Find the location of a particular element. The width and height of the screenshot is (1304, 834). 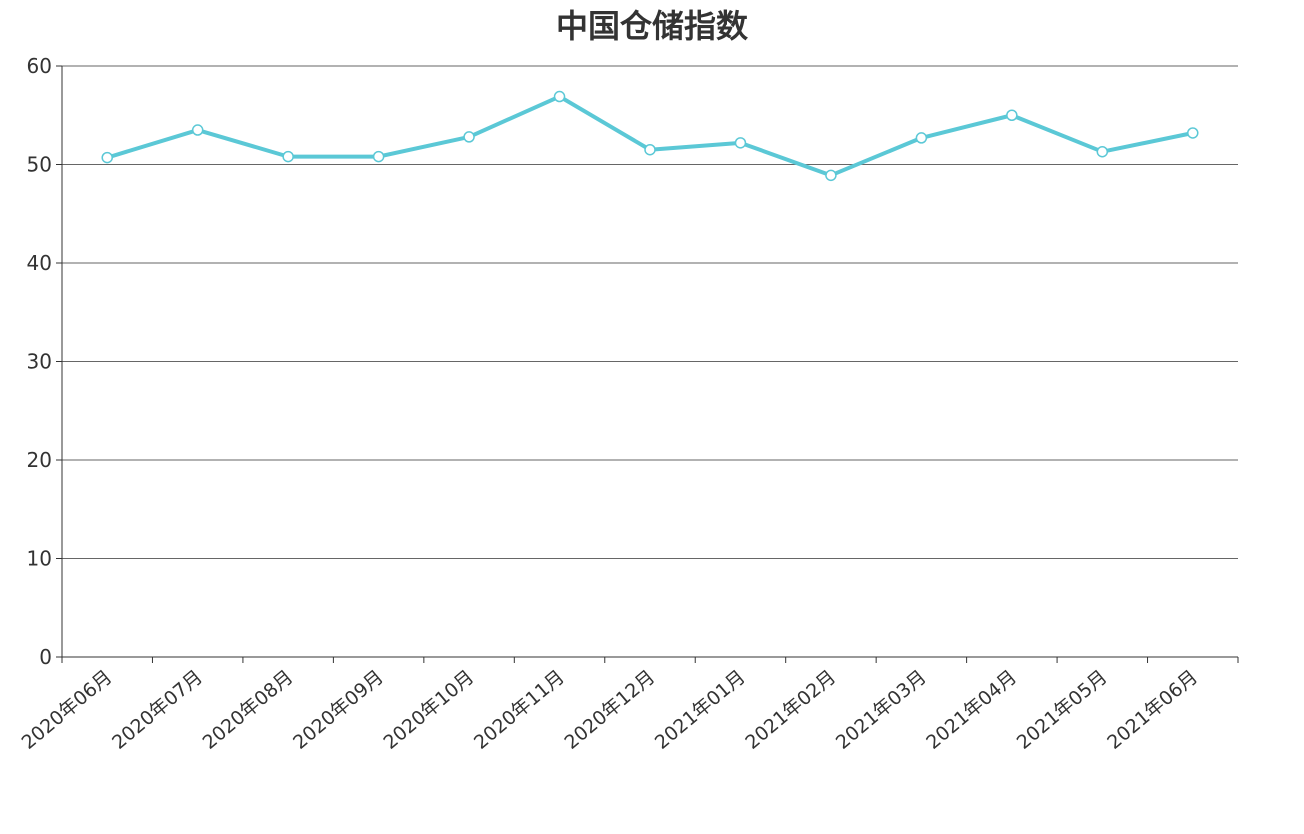

x-tick-label: 2020年11月 is located at coordinates (519, 710).